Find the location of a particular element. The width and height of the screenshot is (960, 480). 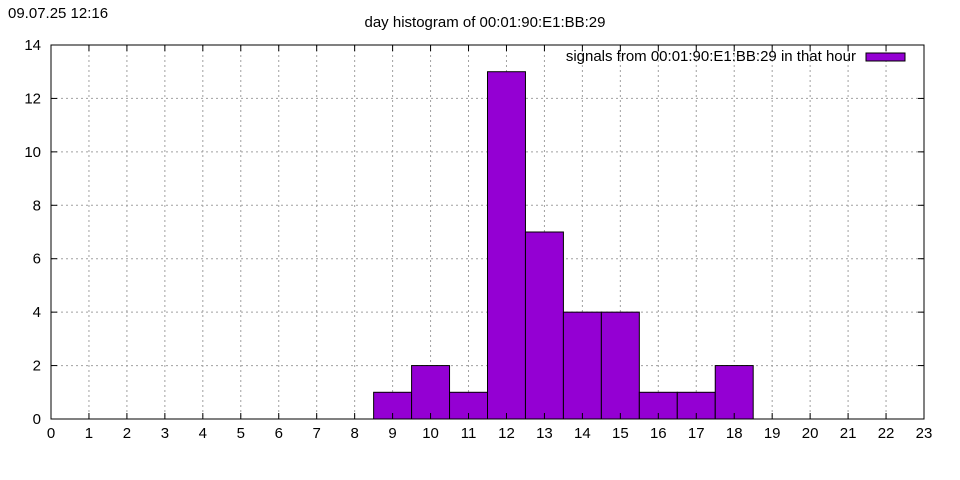

x-tick-label: 9 is located at coordinates (392, 433).